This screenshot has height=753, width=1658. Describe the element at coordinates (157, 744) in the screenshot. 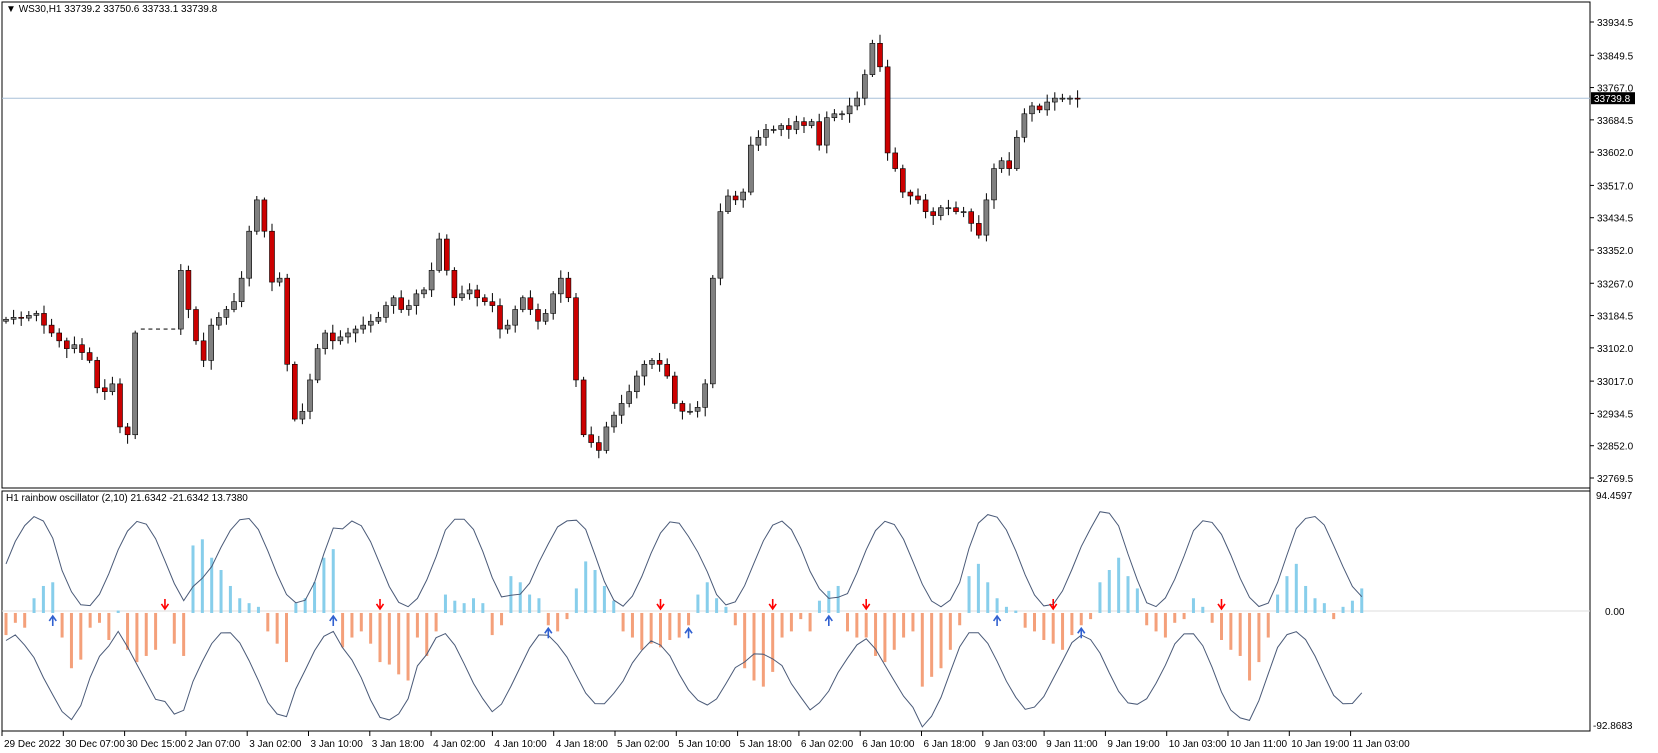

I see `time-tick-label: 30 Dec 15:00` at that location.